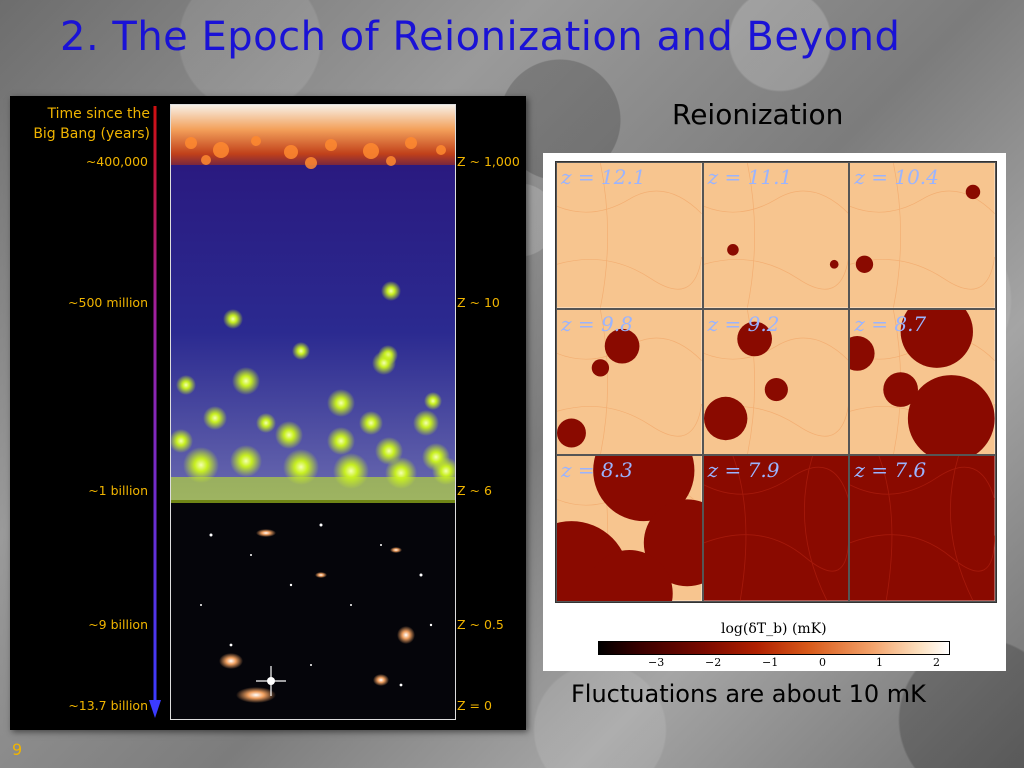 The height and width of the screenshot is (768, 1024). What do you see at coordinates (922, 235) in the screenshot?
I see `simulation-panel: z = 10.4` at bounding box center [922, 235].